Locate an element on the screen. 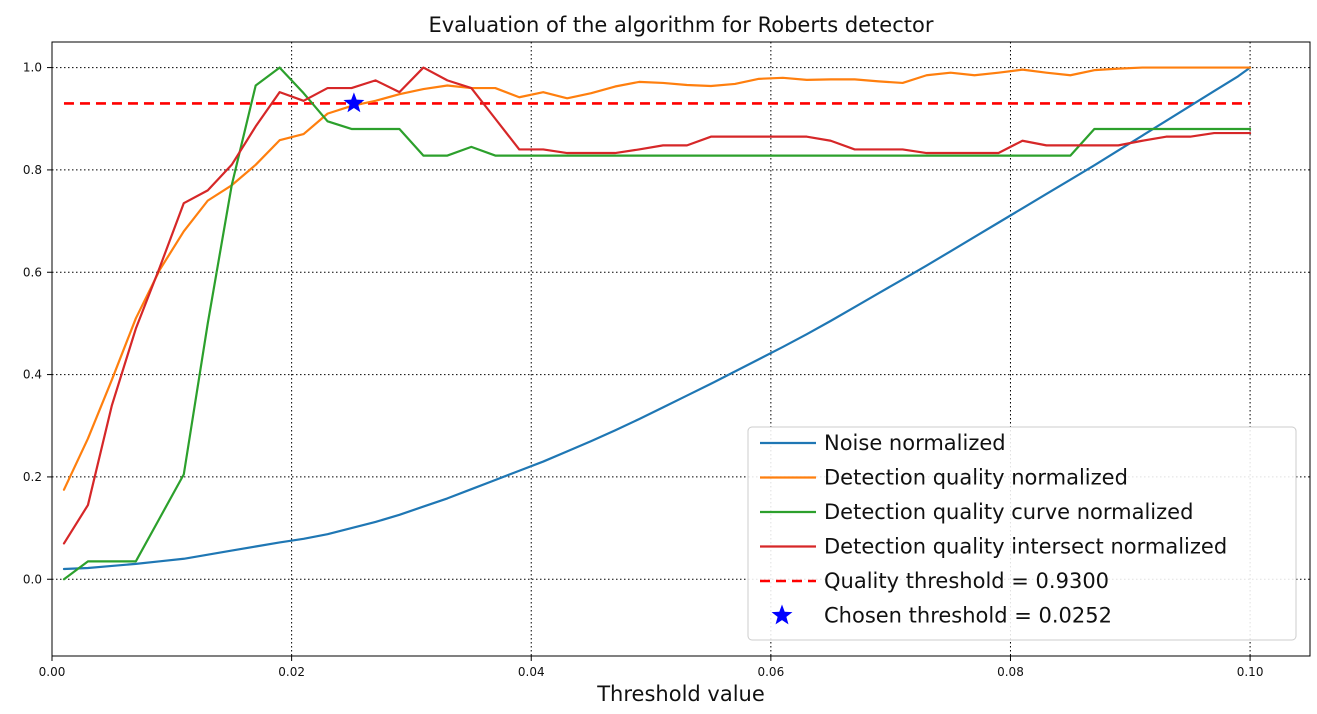  legend-box is located at coordinates (1022, 533).